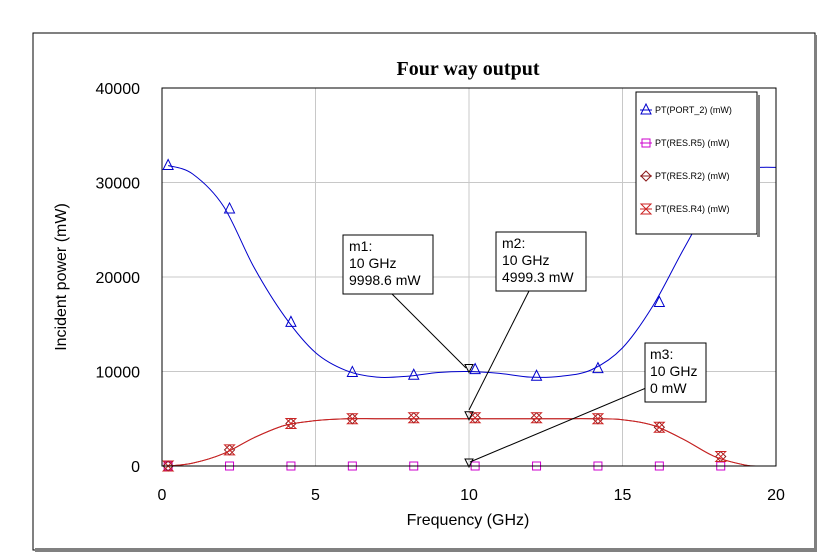  I want to click on m3-frequency: 10 GHz, so click(673, 371).